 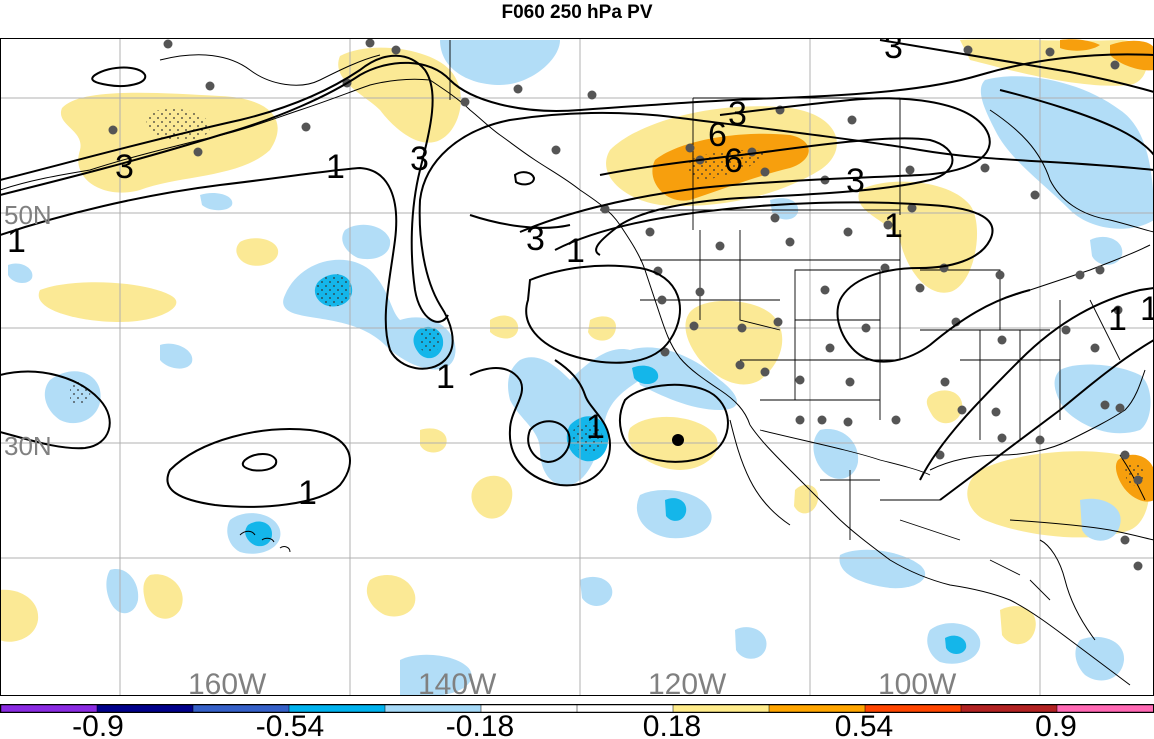 I want to click on chart-title: F060 250 hPa PV, so click(x=577, y=12).